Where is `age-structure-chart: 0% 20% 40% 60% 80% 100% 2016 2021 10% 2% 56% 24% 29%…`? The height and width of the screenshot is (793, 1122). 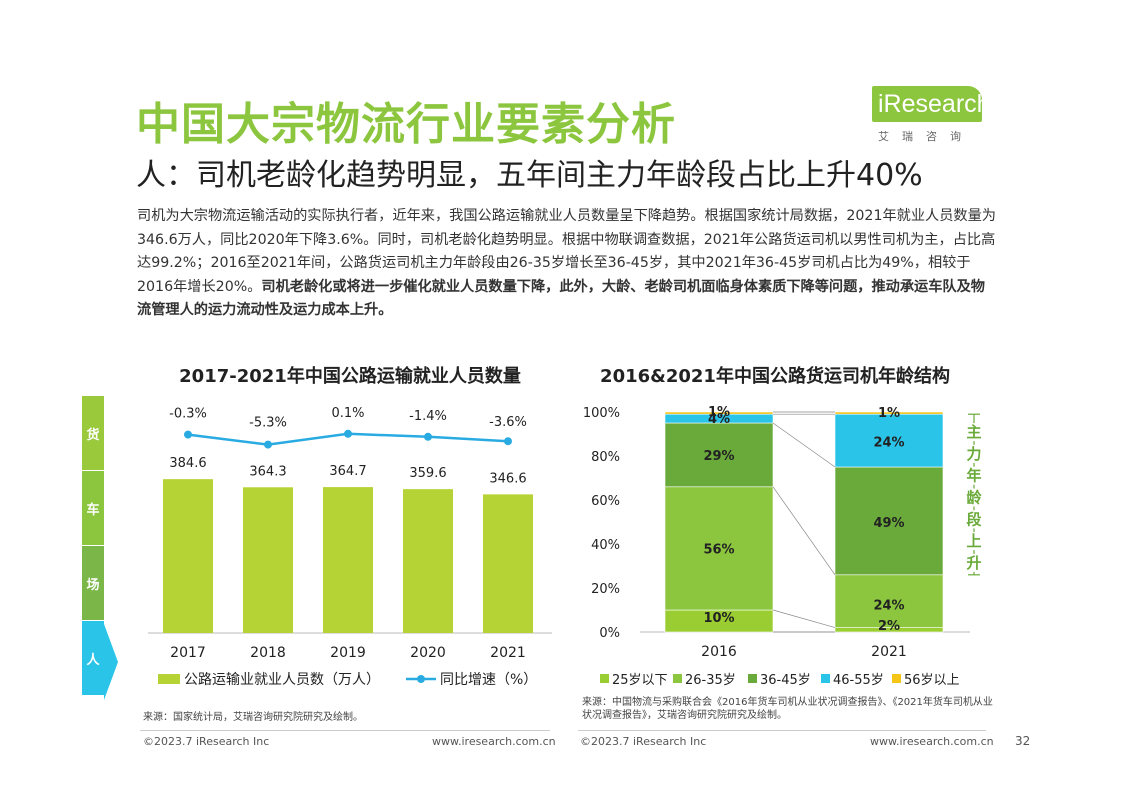 age-structure-chart: 0% 20% 40% 60% 80% 100% 2016 2021 10% 2% 56% 24% 29%… is located at coordinates (783, 546).